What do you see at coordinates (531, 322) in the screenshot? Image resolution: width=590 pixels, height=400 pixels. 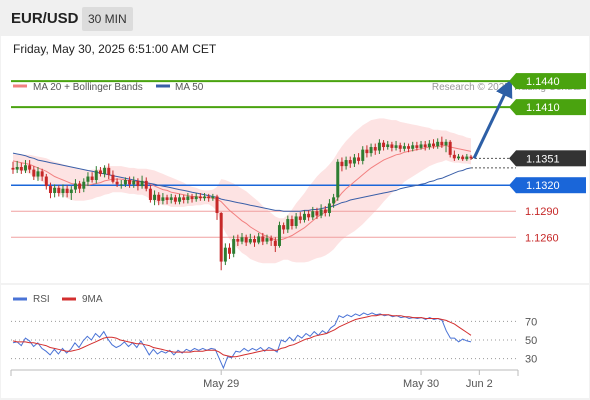 I see `rsi-tick-label: 70` at bounding box center [531, 322].